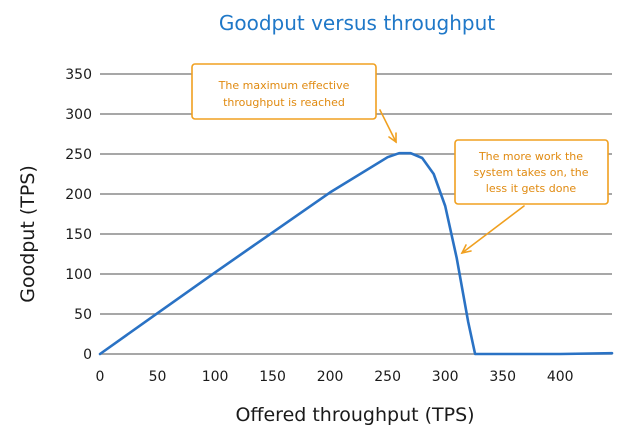 The width and height of the screenshot is (624, 438). Describe the element at coordinates (387, 377) in the screenshot. I see `x-tick-label: 250` at that location.